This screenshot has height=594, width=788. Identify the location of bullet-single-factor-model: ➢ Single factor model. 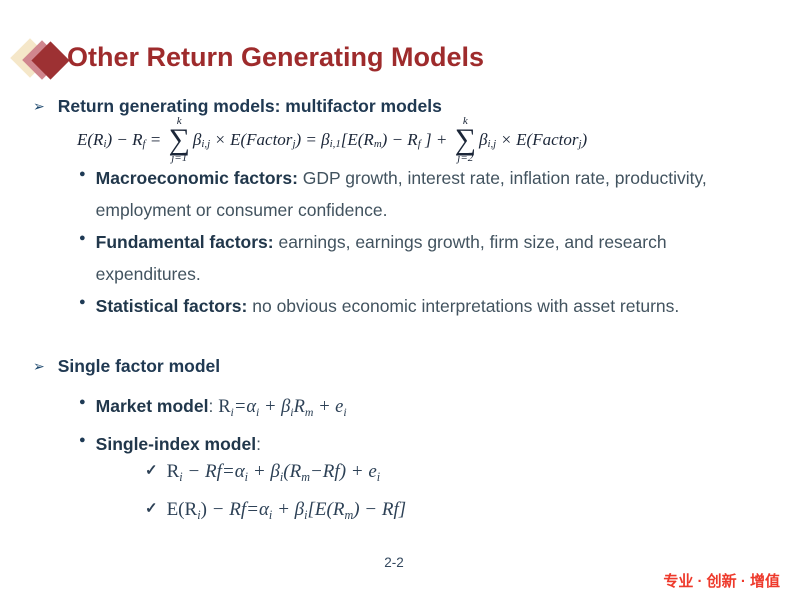
(126, 366).